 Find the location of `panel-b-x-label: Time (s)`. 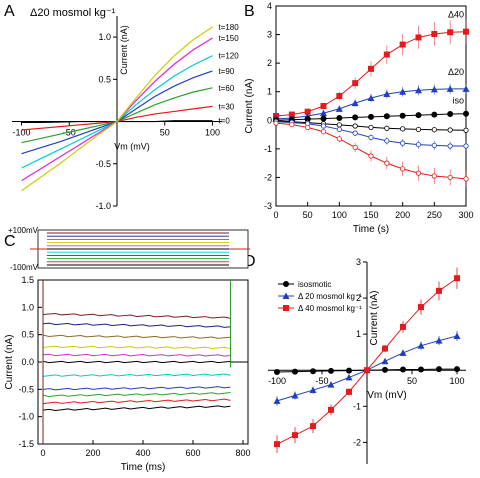

panel-b-x-label: Time (s) is located at coordinates (371, 229).